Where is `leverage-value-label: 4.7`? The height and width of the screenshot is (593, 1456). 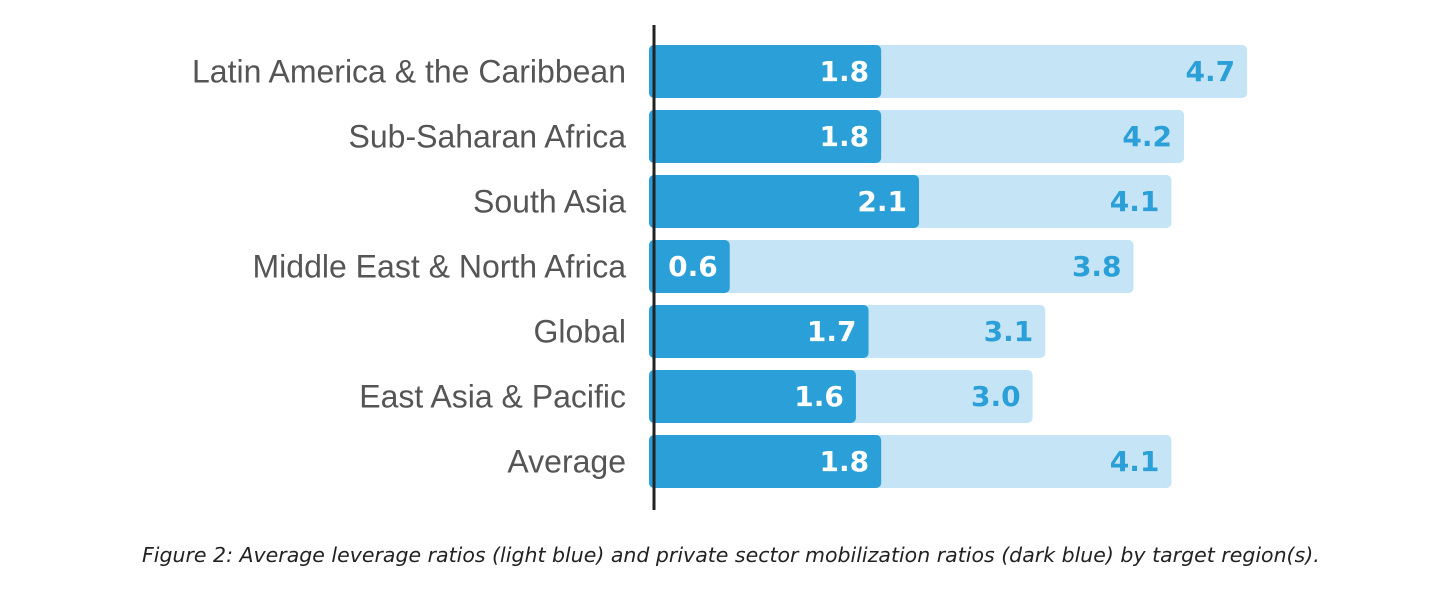
leverage-value-label: 4.7 is located at coordinates (1211, 71).